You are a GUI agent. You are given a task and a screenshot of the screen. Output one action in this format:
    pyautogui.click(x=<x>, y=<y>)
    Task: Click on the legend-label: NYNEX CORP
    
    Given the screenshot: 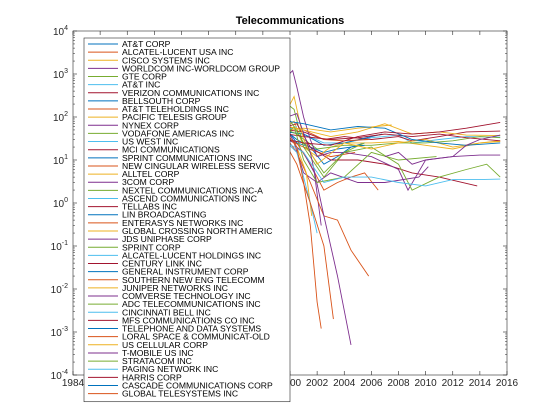 What is the action you would take?
    pyautogui.click(x=150, y=125)
    